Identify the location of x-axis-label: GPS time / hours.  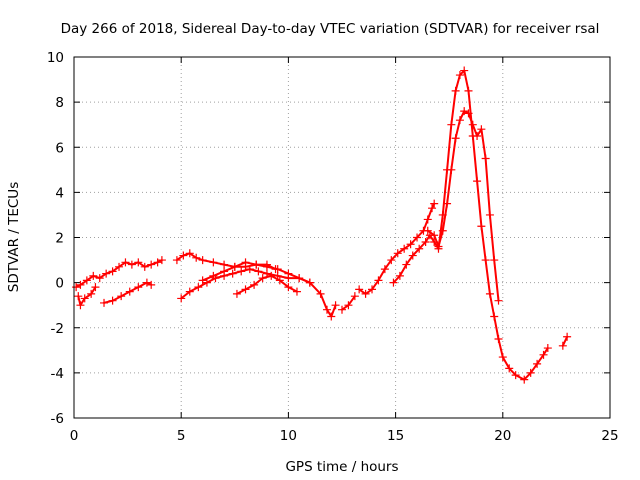
(341, 467).